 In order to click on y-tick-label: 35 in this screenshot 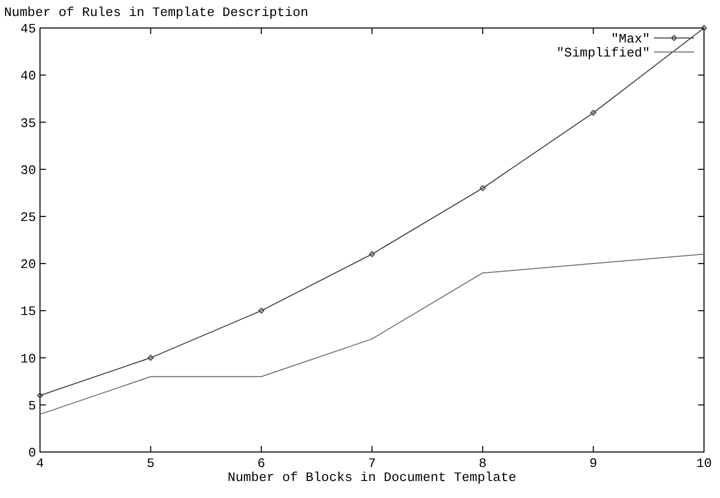, I will do `click(28, 123)`.